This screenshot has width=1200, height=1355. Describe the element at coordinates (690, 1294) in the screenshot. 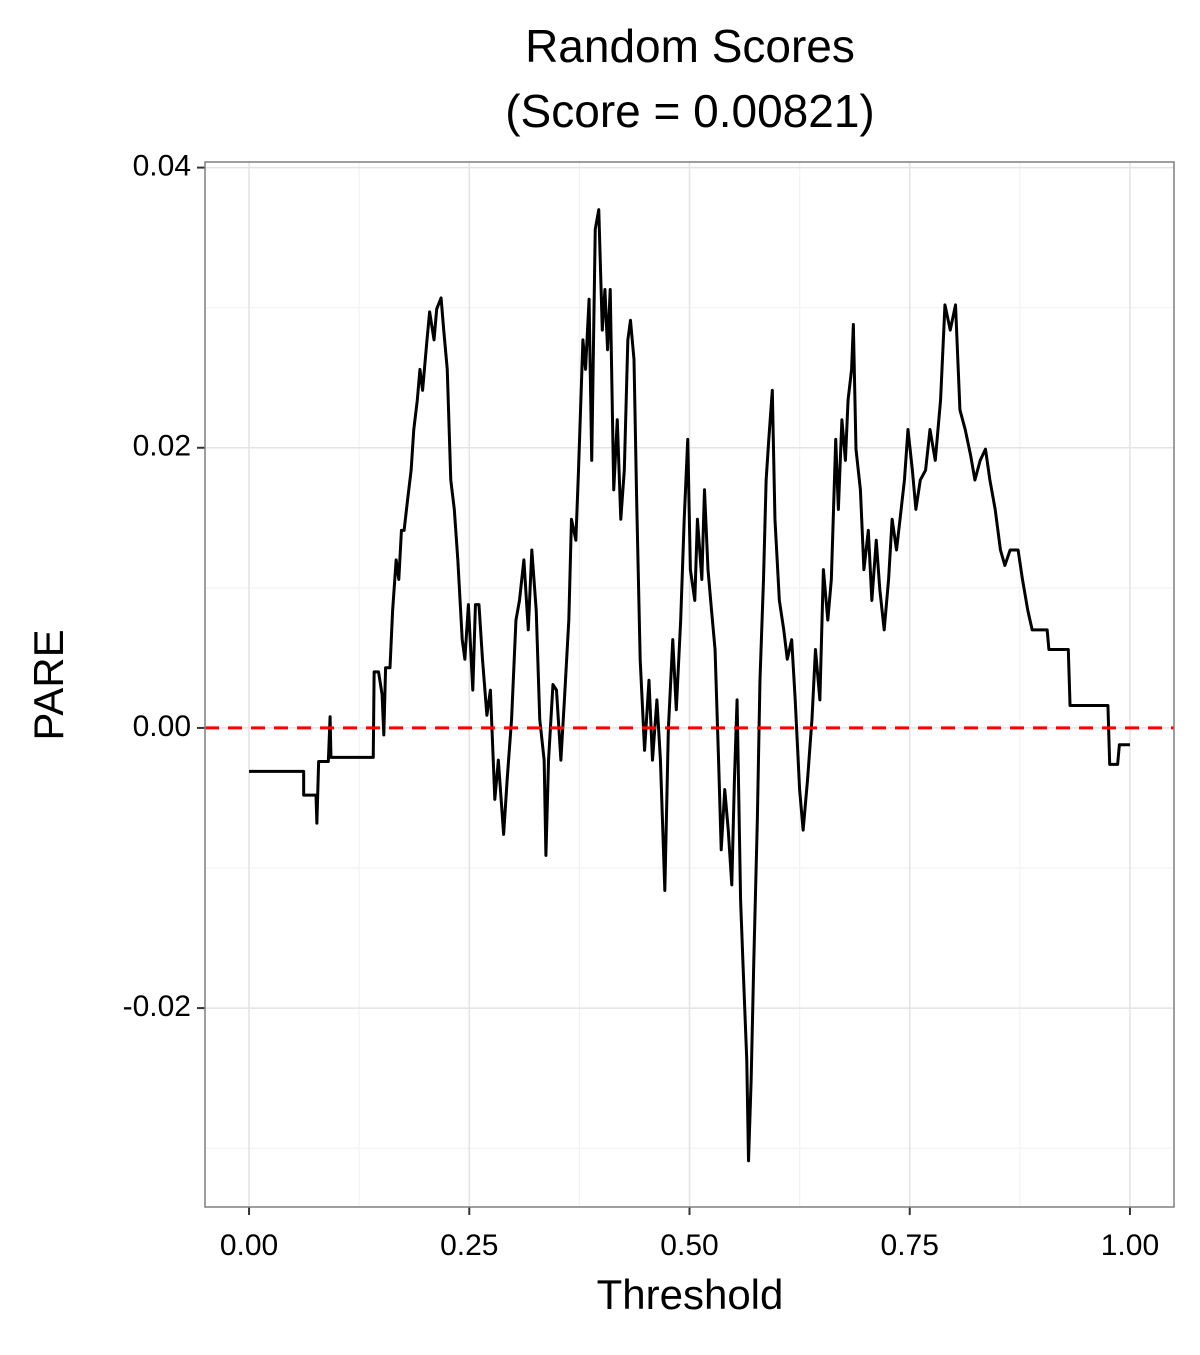

I see `x-axis-label: Threshold` at that location.